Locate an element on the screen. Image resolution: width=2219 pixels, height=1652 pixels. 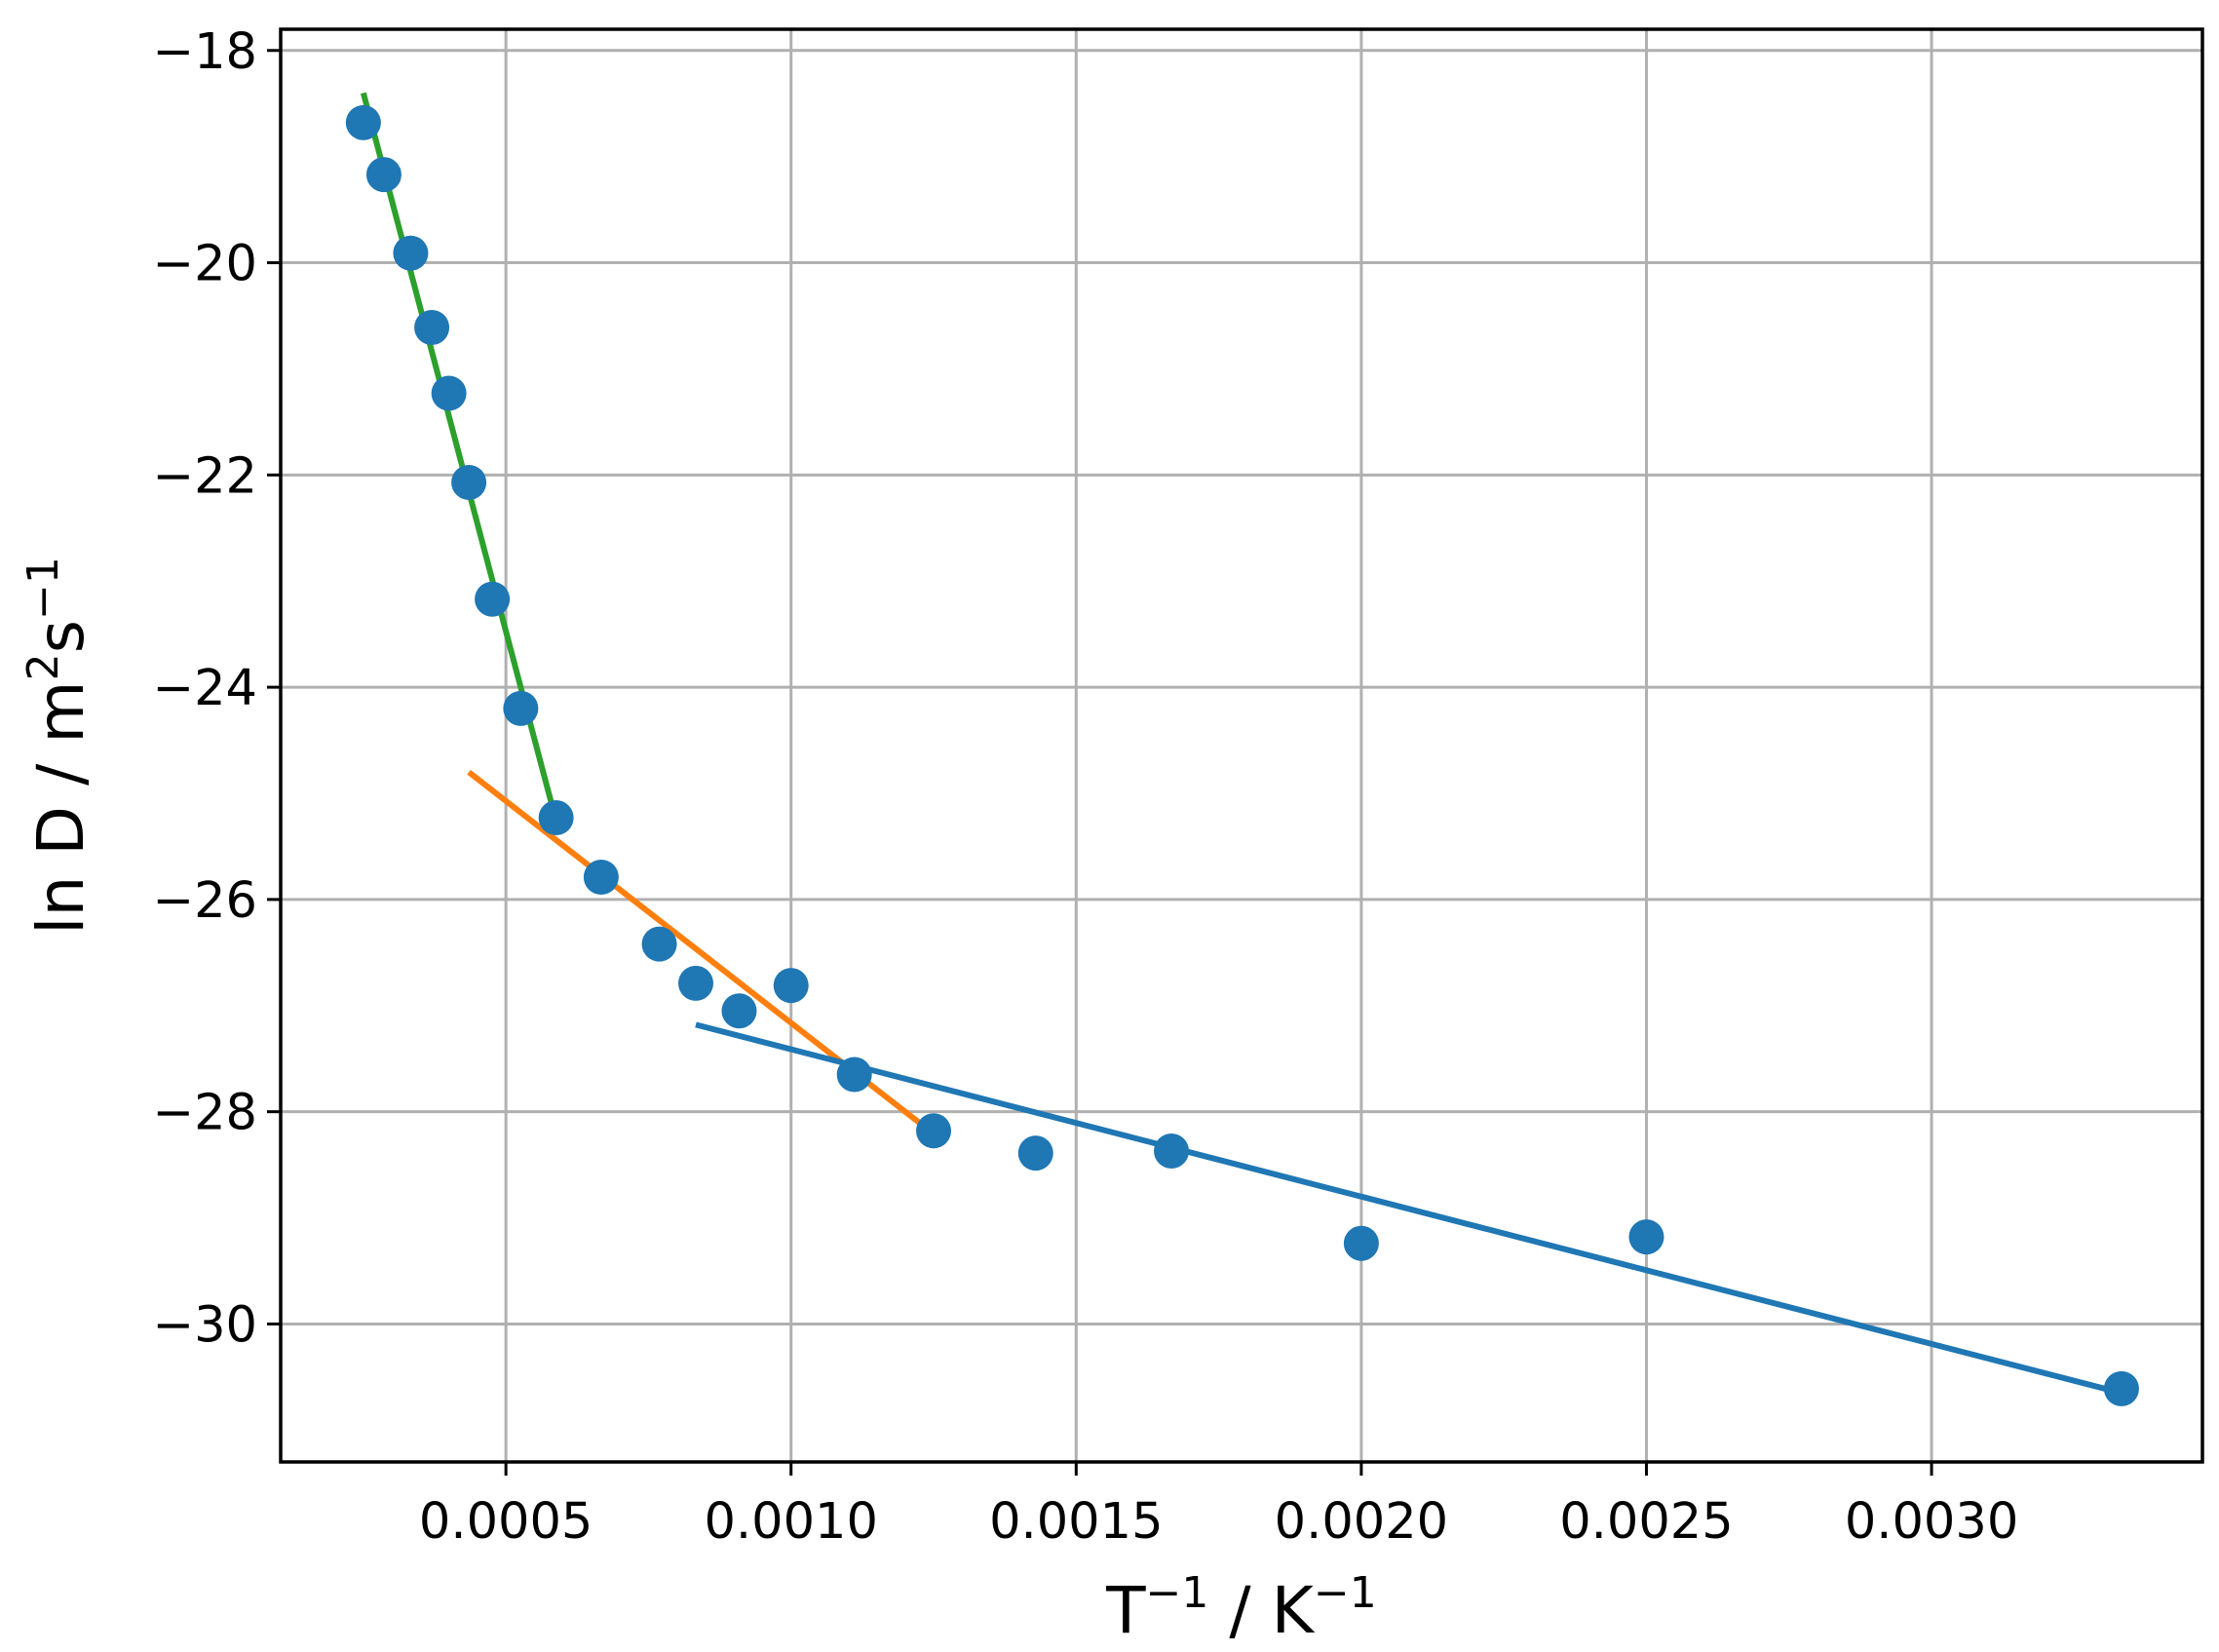
x-tick-label: 0.0010 is located at coordinates (790, 1522).